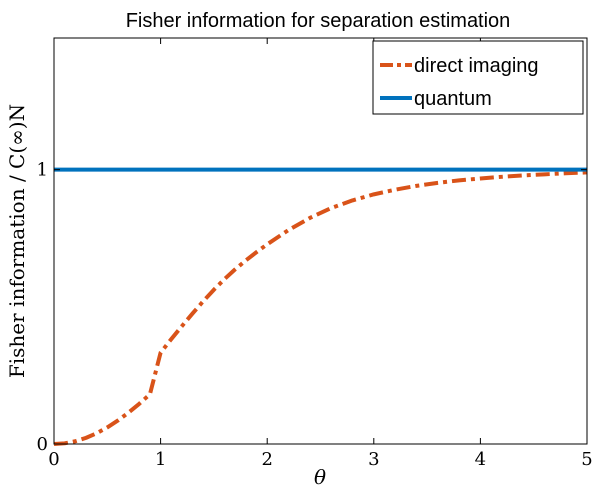 This screenshot has height=493, width=594. Describe the element at coordinates (42, 444) in the screenshot. I see `y-tick-label: 0` at that location.